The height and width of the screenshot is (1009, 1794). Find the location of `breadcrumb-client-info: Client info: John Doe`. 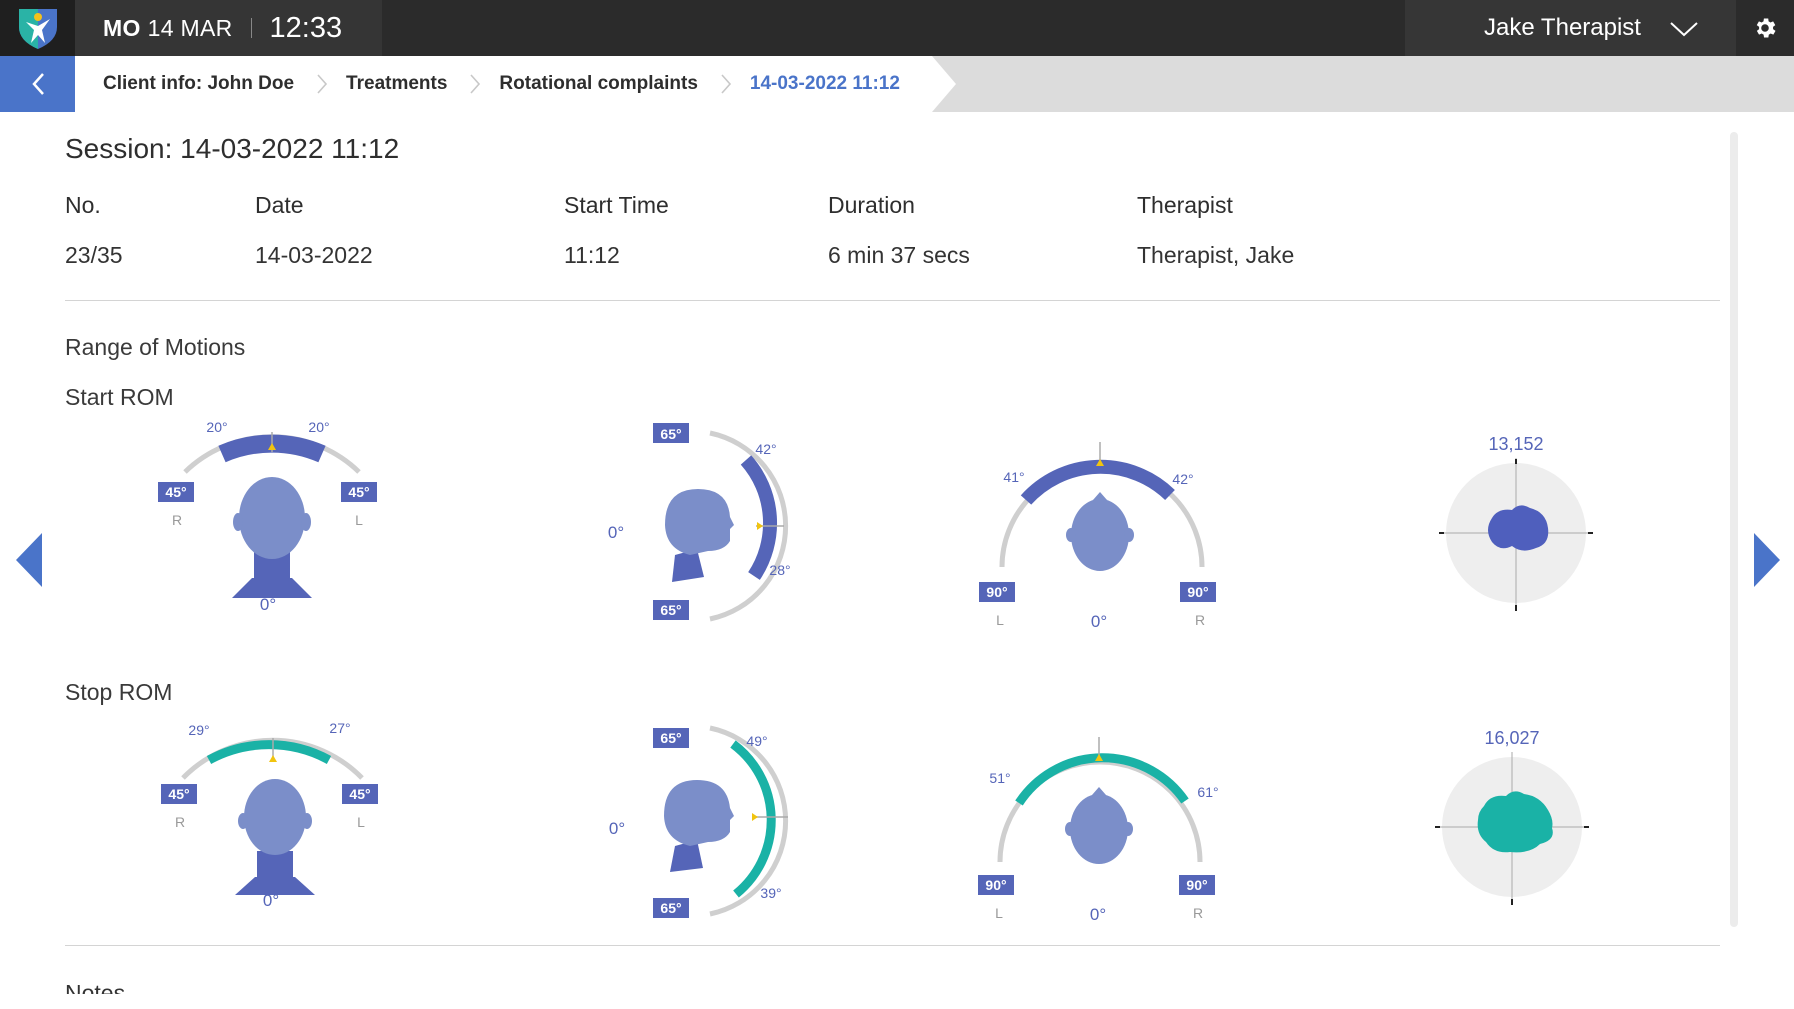

breadcrumb-client-info: Client info: John Doe is located at coordinates (199, 83).